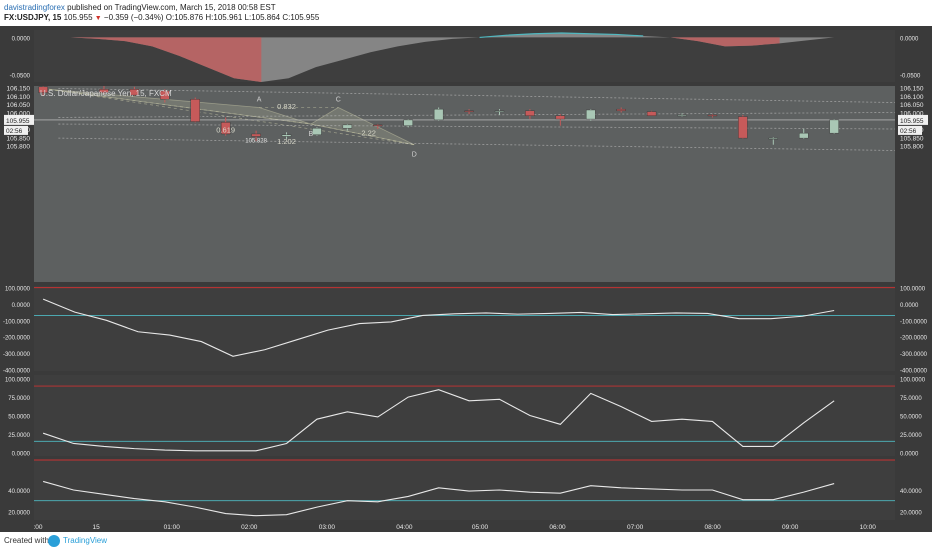 Image resolution: width=932 pixels, height=550 pixels. What do you see at coordinates (911, 418) in the screenshot?
I see `stochastic-tick-right: 50.0000` at bounding box center [911, 418].